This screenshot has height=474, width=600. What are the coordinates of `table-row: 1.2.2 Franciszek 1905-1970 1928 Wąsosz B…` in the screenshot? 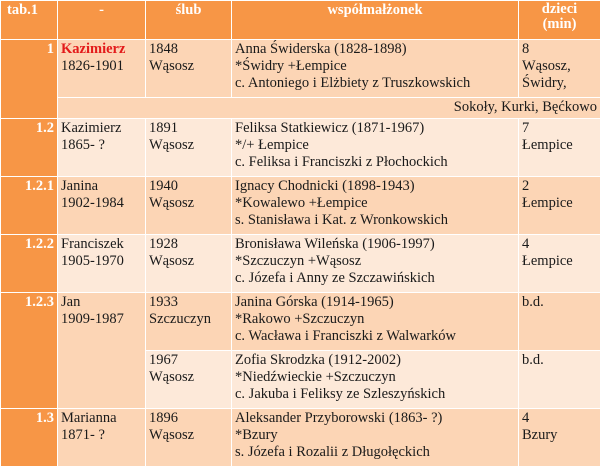 It's located at (300, 263).